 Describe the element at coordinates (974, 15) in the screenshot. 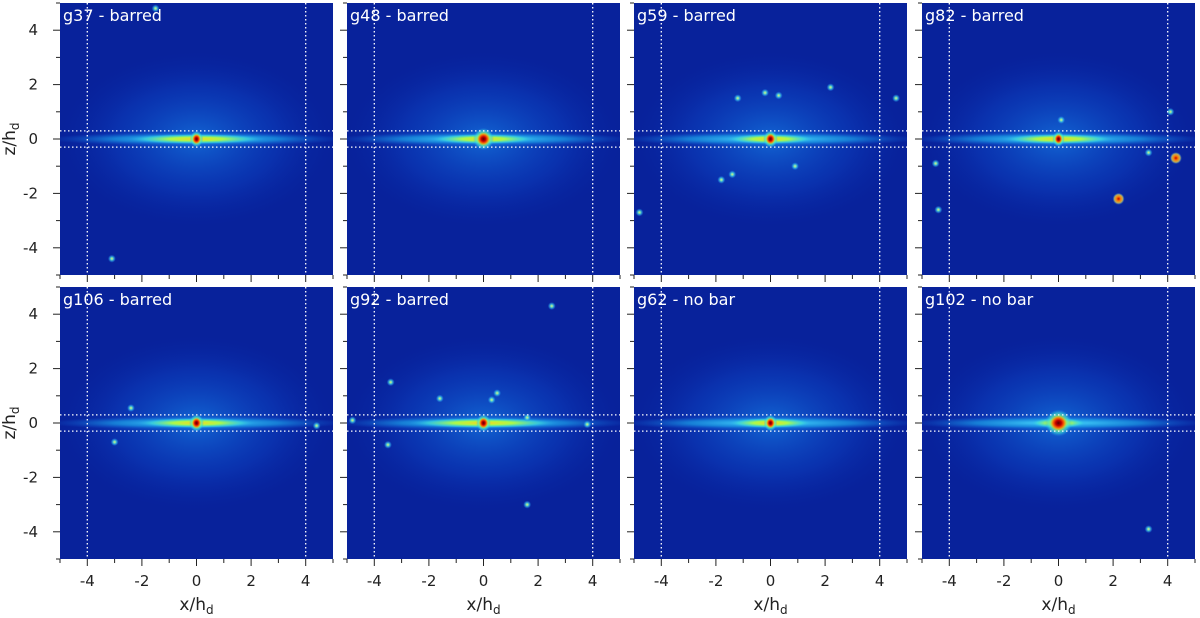

I see `panel-title: g82 - barred` at that location.